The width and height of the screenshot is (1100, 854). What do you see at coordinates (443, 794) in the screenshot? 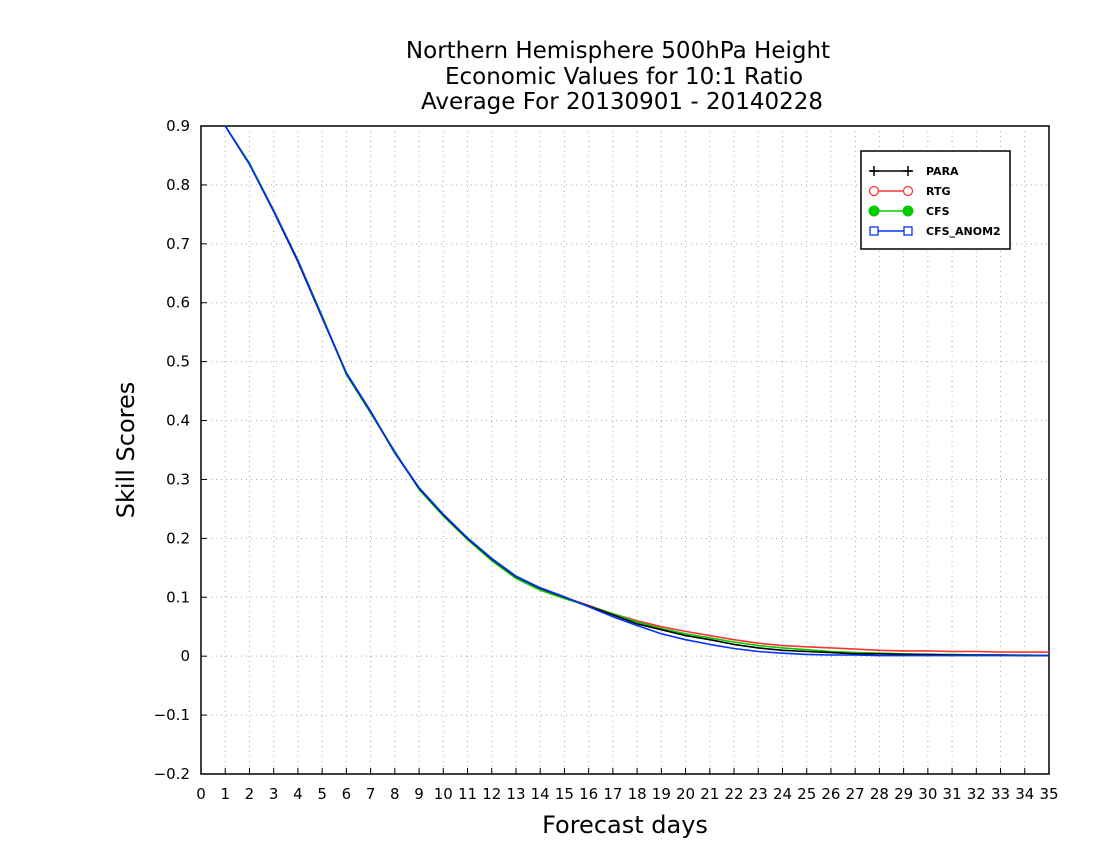
I see `x-tick-label: 10` at bounding box center [443, 794].